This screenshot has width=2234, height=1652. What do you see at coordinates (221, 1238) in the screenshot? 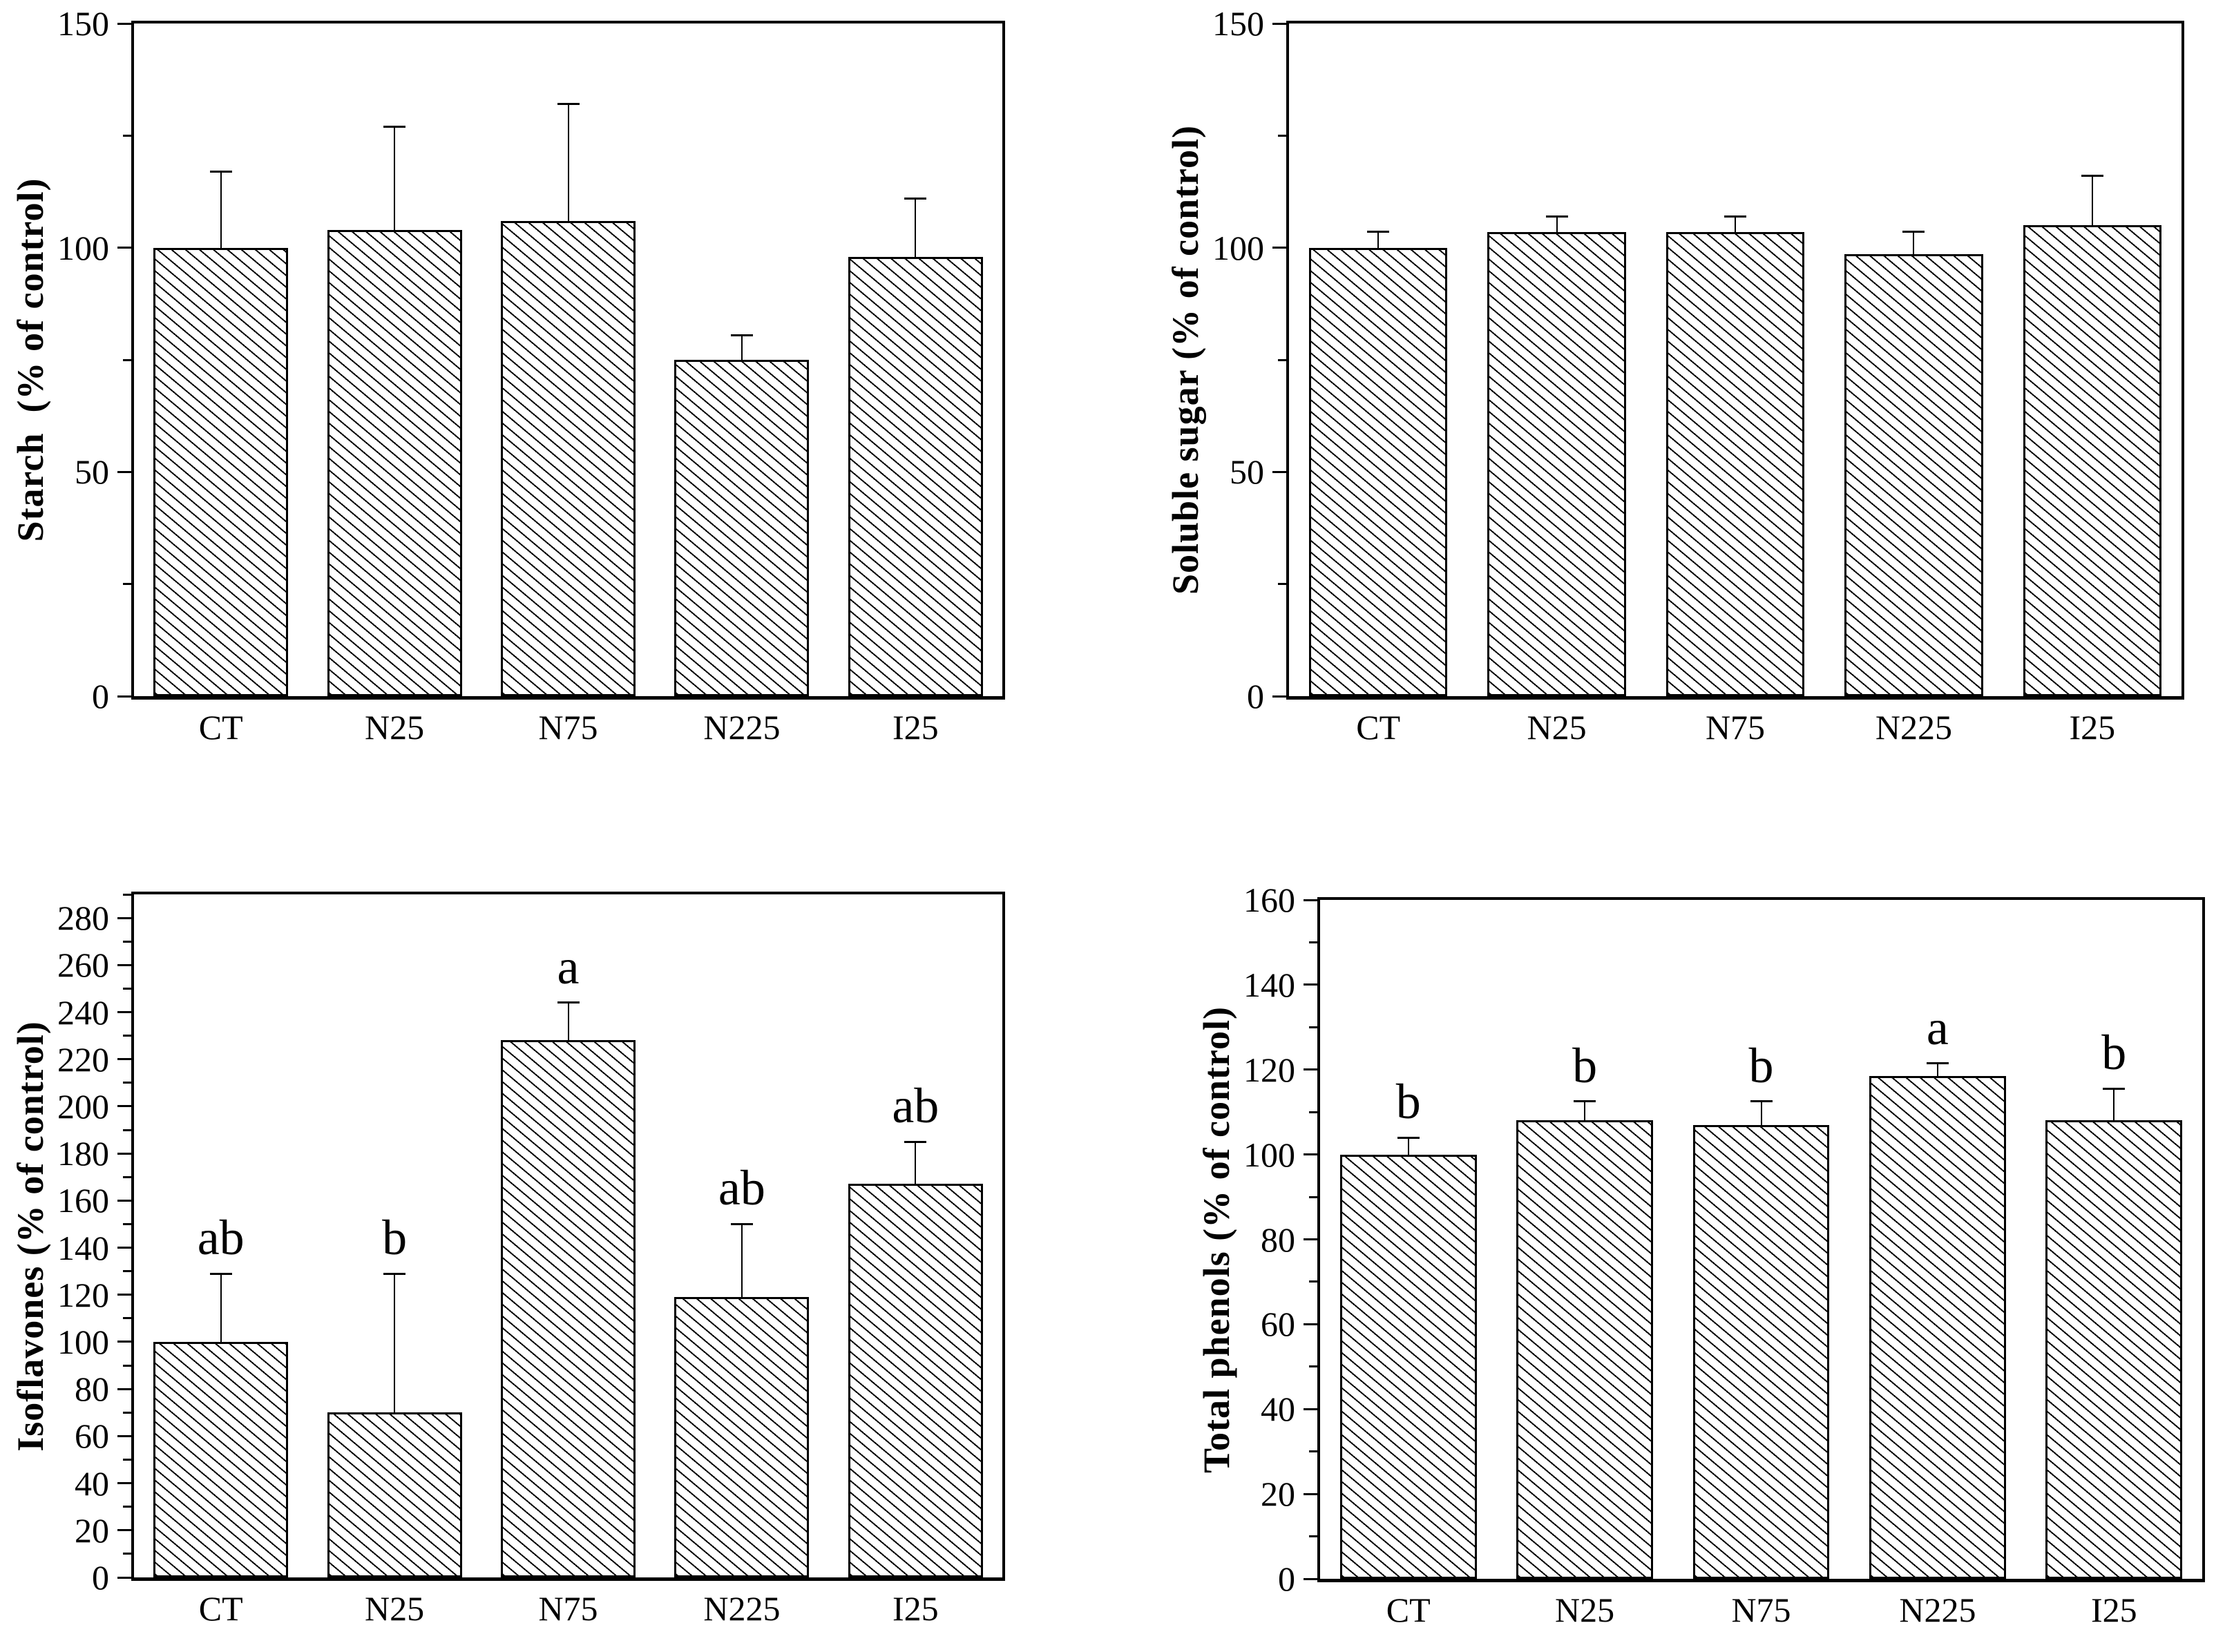
I see `significance-letter: ab` at bounding box center [221, 1238].